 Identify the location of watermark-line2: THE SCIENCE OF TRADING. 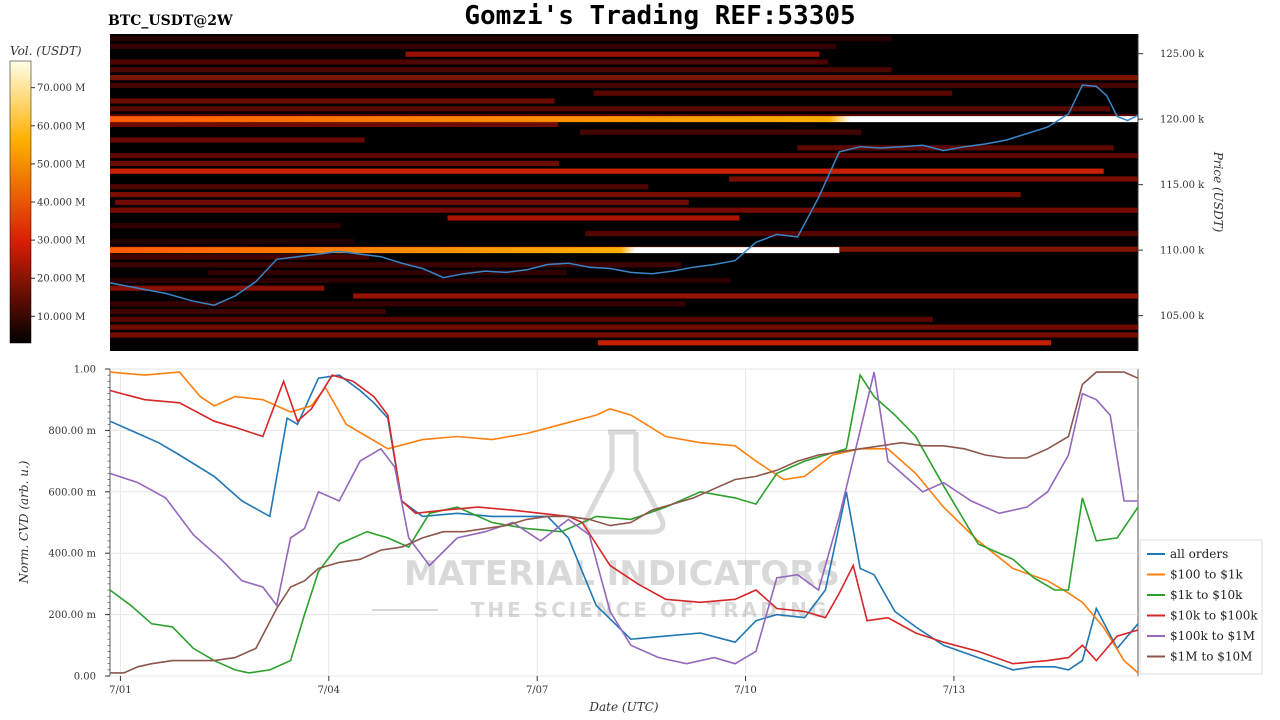
(650, 610).